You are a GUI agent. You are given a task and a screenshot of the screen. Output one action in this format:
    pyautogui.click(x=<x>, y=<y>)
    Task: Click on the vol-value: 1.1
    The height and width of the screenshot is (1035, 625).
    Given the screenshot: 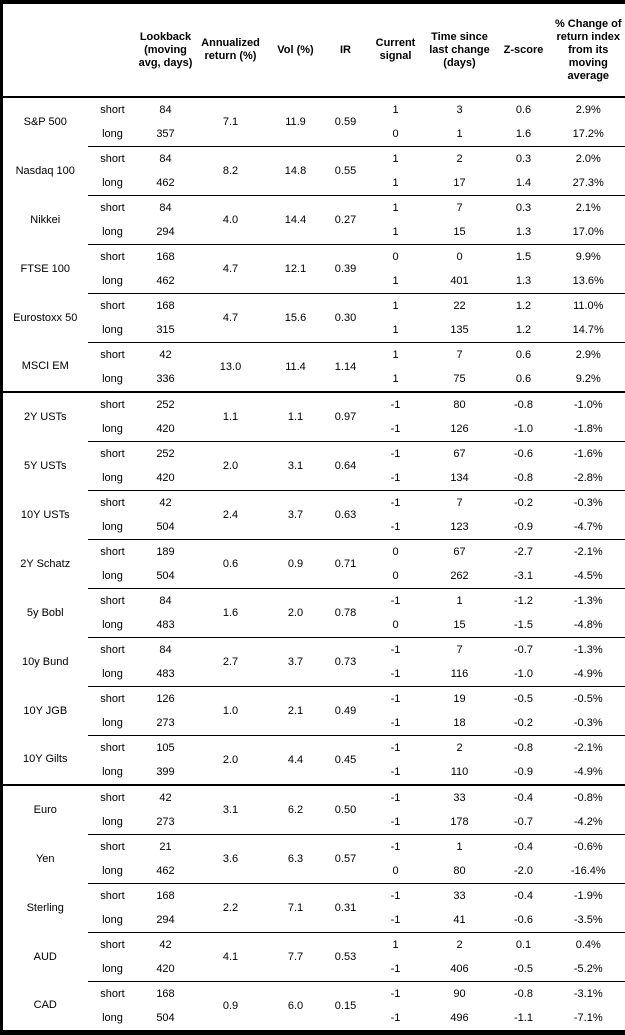 What is the action you would take?
    pyautogui.click(x=296, y=417)
    